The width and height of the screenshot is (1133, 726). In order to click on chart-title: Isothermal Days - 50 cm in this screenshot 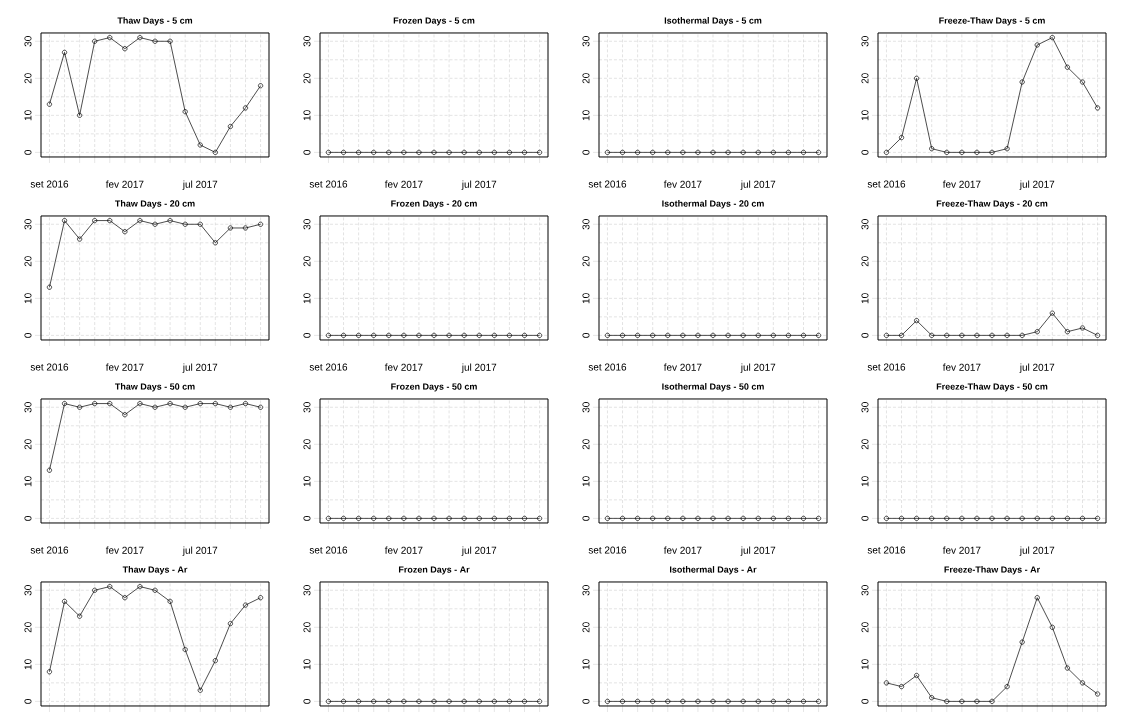, I will do `click(713, 387)`.